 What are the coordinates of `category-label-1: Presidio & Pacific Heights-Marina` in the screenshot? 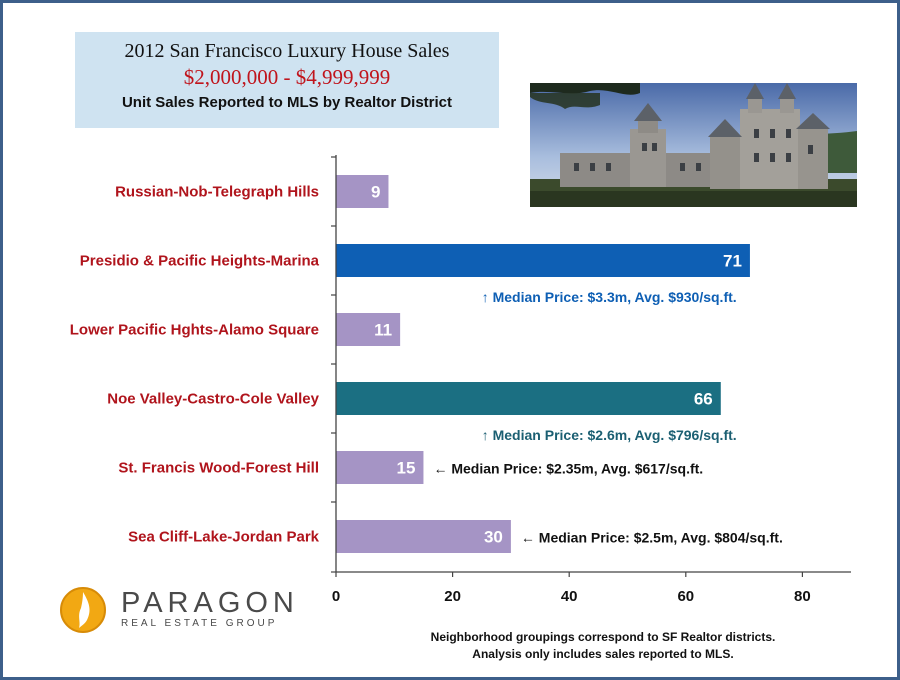 It's located at (200, 261).